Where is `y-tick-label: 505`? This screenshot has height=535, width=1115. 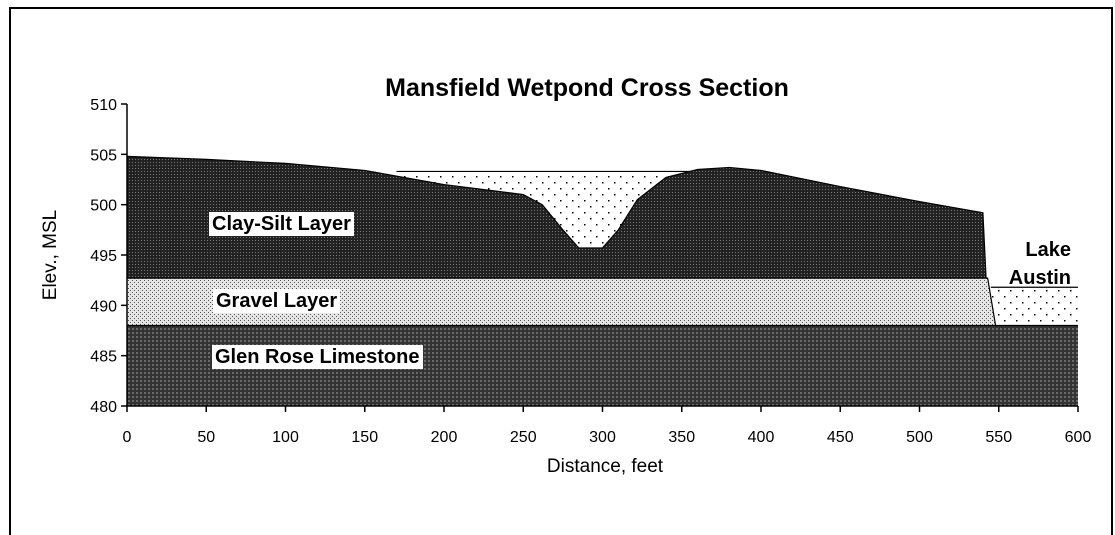
y-tick-label: 505 is located at coordinates (103, 155).